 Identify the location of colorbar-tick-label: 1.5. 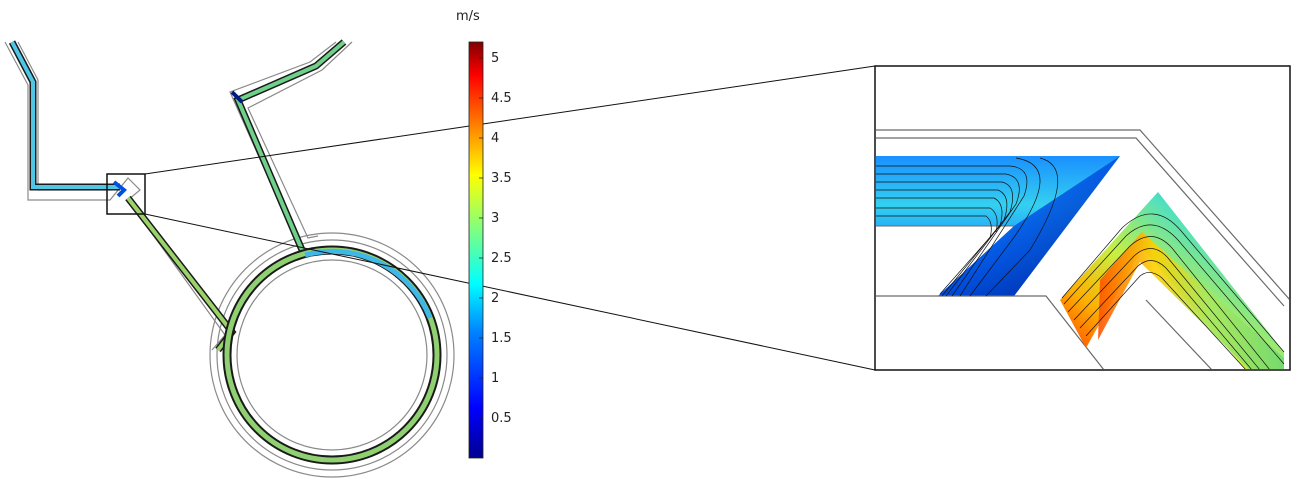
(501, 338).